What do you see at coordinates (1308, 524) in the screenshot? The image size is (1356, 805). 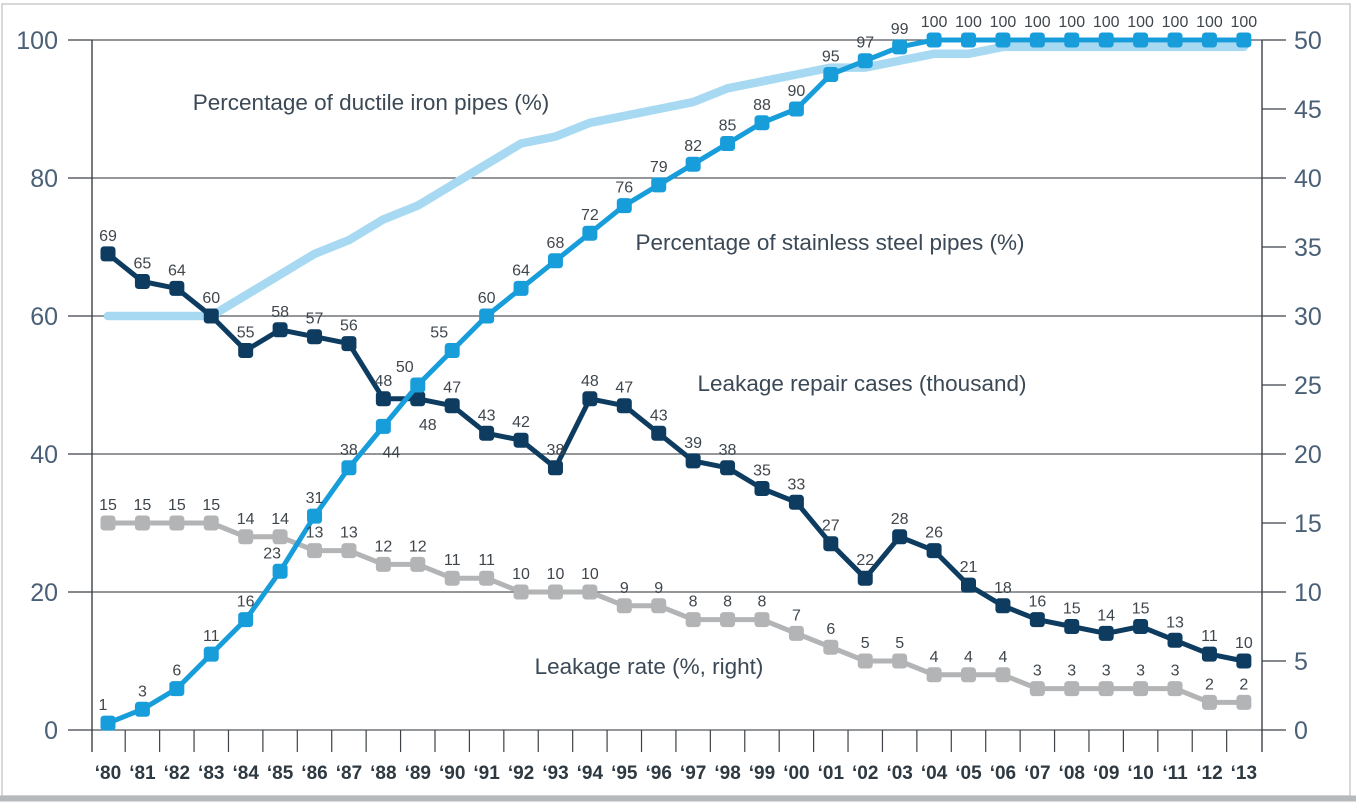 I see `y-axis-right-tick-label: 15` at bounding box center [1308, 524].